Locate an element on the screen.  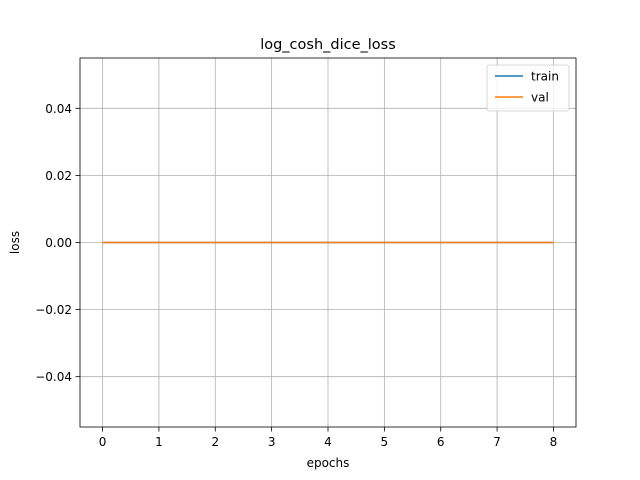
y-tick-label: 0.04 is located at coordinates (58, 109).